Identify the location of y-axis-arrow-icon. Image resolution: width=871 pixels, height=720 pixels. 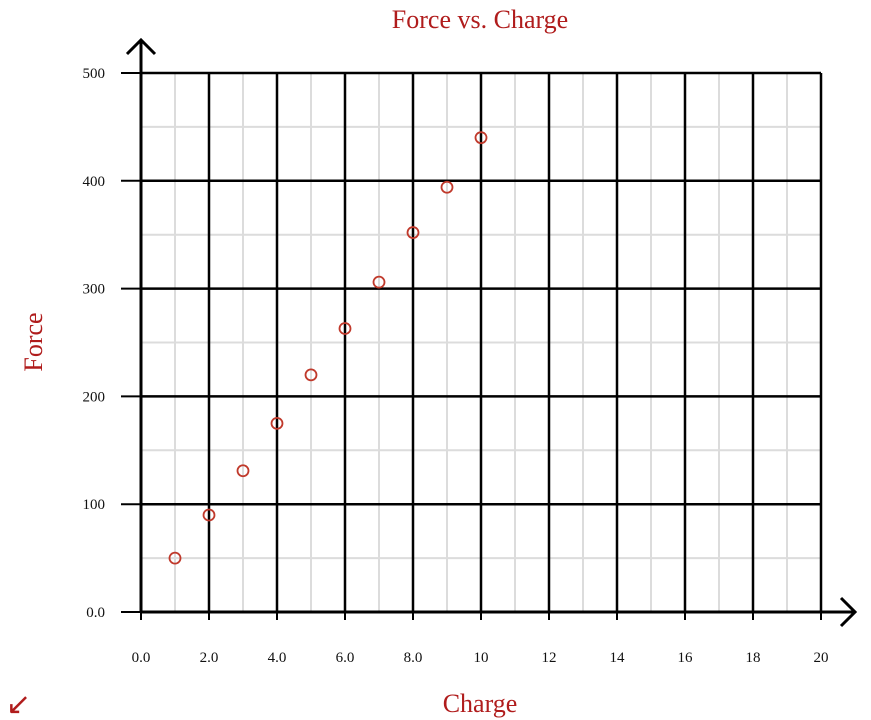
(141, 46).